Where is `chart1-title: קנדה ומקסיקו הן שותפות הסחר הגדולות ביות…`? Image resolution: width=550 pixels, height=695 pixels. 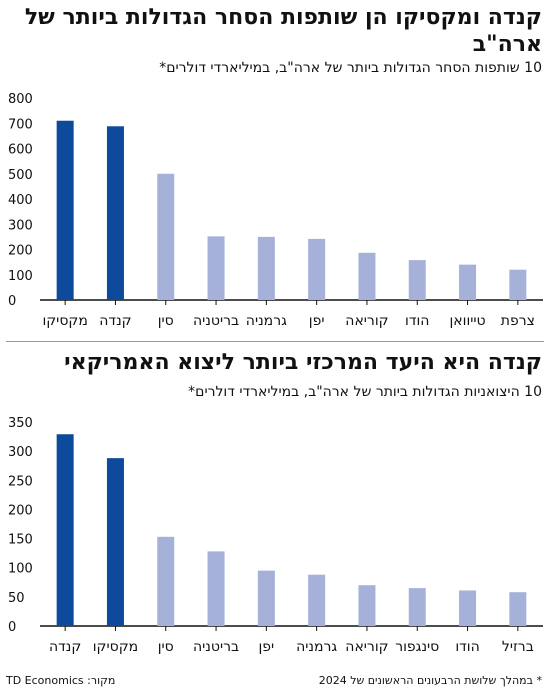
chart1-title: קנדה ומקסיקו הן שותפות הסחר הגדולות ביות… is located at coordinates (283, 31).